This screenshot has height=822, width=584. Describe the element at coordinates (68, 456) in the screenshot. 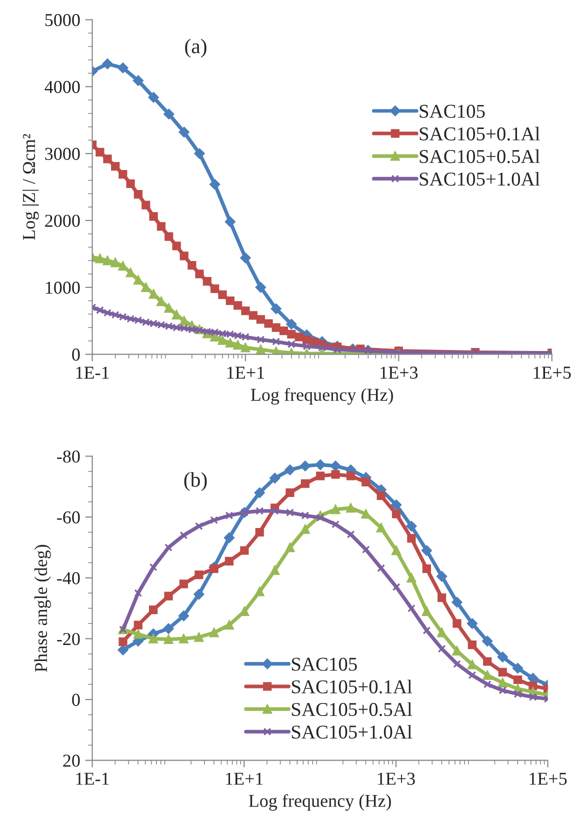

I see `y-tick-label: -80` at that location.